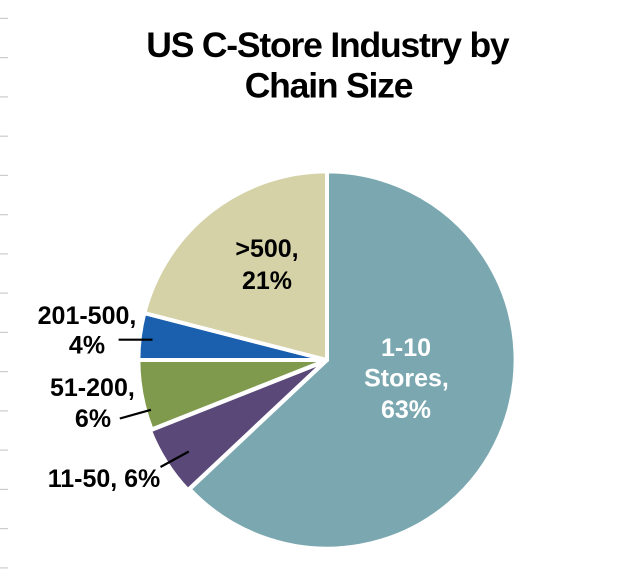  What do you see at coordinates (406, 348) in the screenshot?
I see `svg-text: 1-10` at bounding box center [406, 348].